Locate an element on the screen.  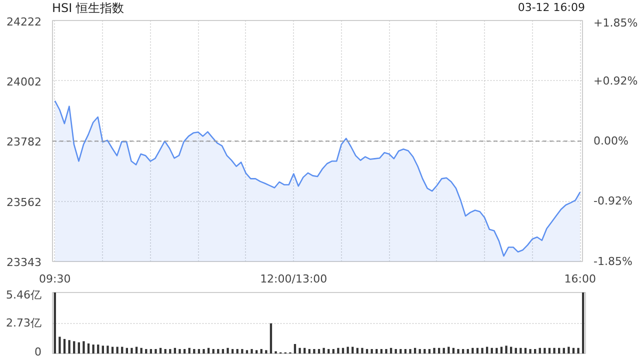
y2-tick-label: -1.85% is located at coordinates (613, 261).